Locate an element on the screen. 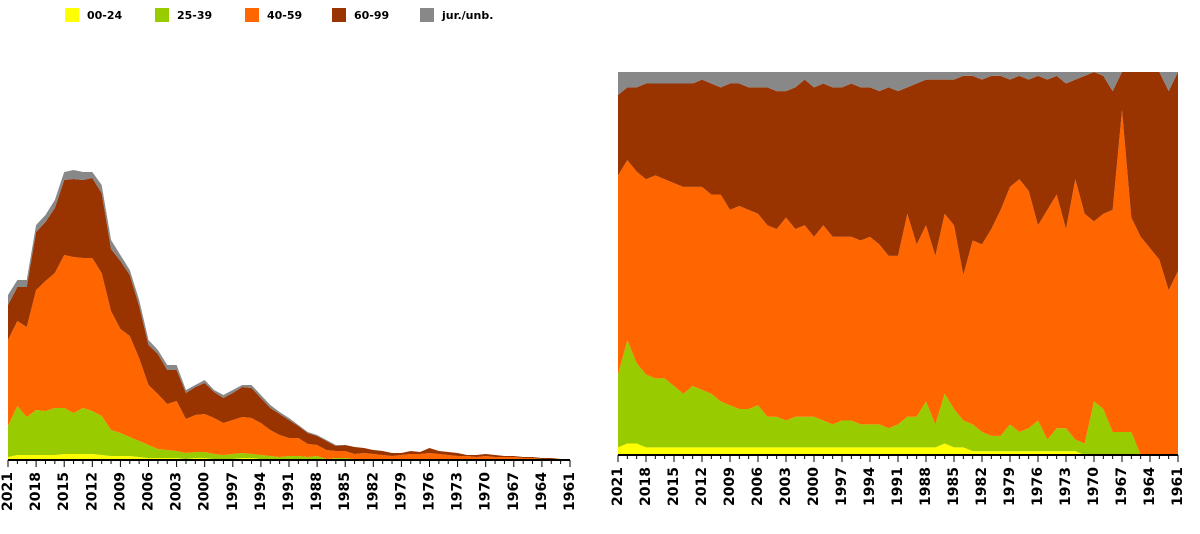  legend-label: 60-99 is located at coordinates (371, 15).